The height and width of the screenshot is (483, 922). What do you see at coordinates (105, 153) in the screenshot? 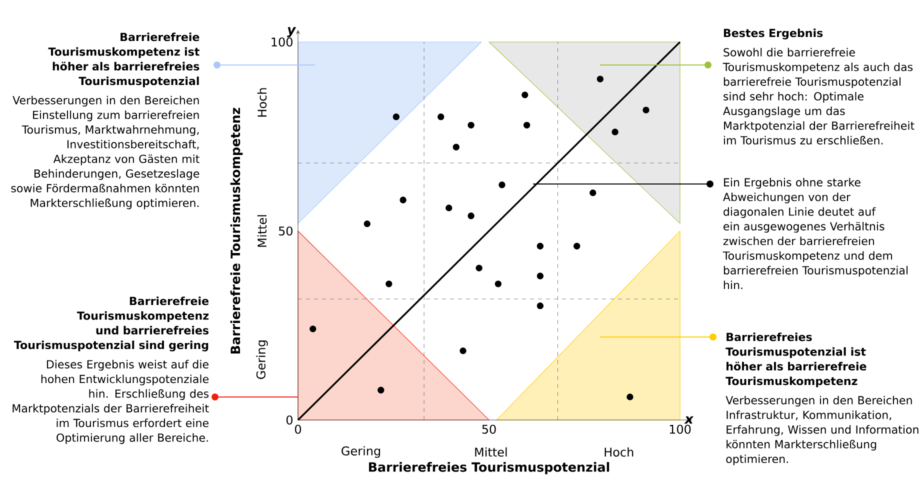
I see `text: Verbesserungen in den Bereichen Einstellung zum barrierefreien Tourismus, Marktwahrnehmung, Investitionsbereitschaft, Akzeptanz von Gästen mit Behinderungen, Gesetzeslage sowie Fördermaßnahmen könnten Markterschließung optimieren.` at bounding box center [105, 153].